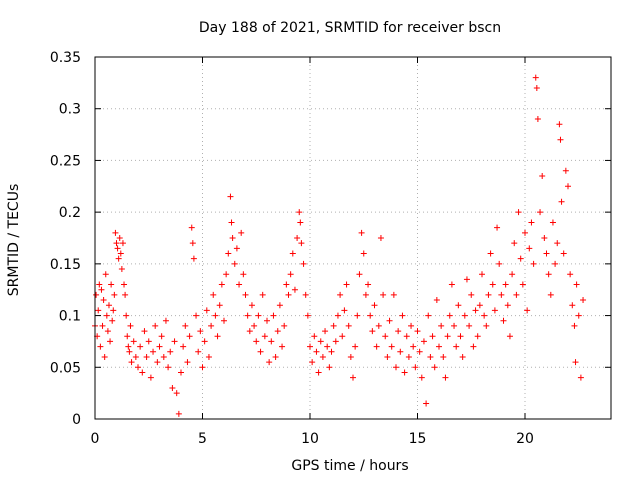 The width and height of the screenshot is (640, 480). I want to click on x-tick-label: 10, so click(310, 439).